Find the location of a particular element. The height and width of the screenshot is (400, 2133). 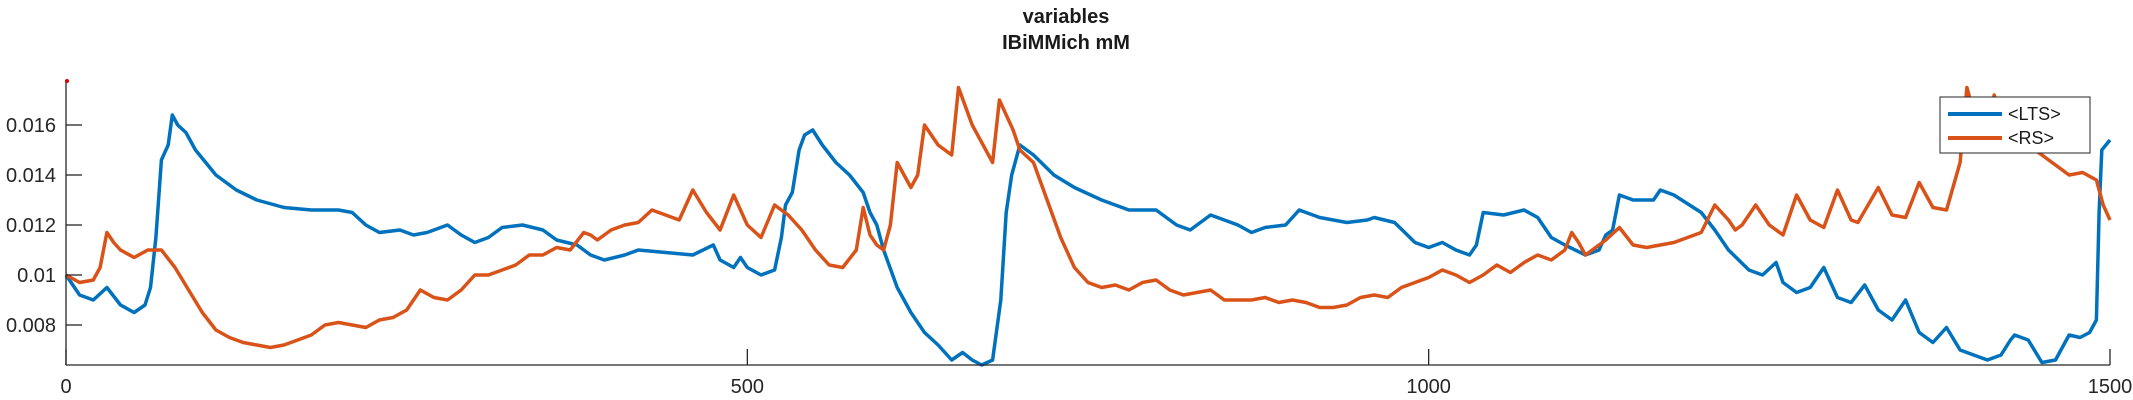

marker-dot is located at coordinates (67, 81).